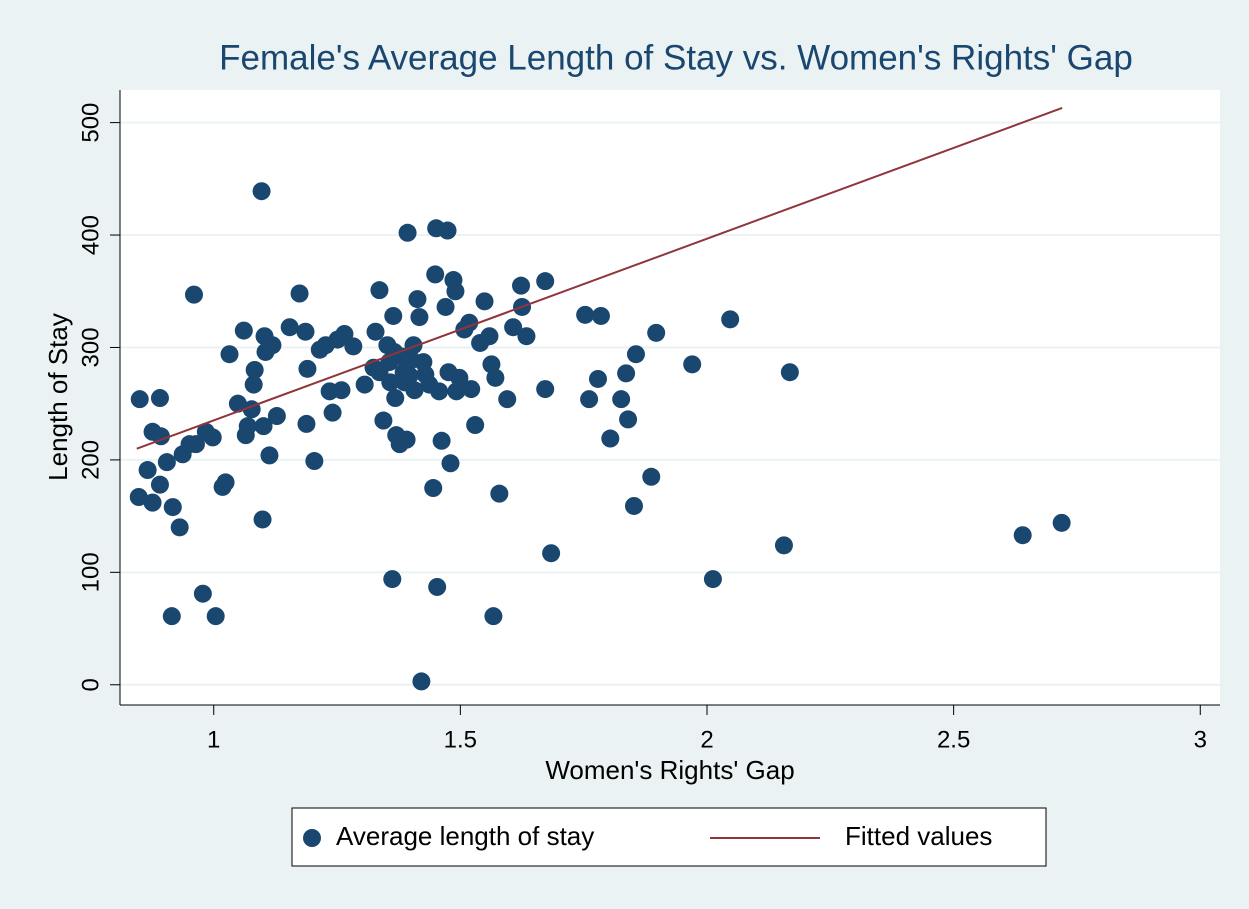 This screenshot has height=909, width=1249. Describe the element at coordinates (953, 739) in the screenshot. I see `x-tick-label: 2.5` at that location.